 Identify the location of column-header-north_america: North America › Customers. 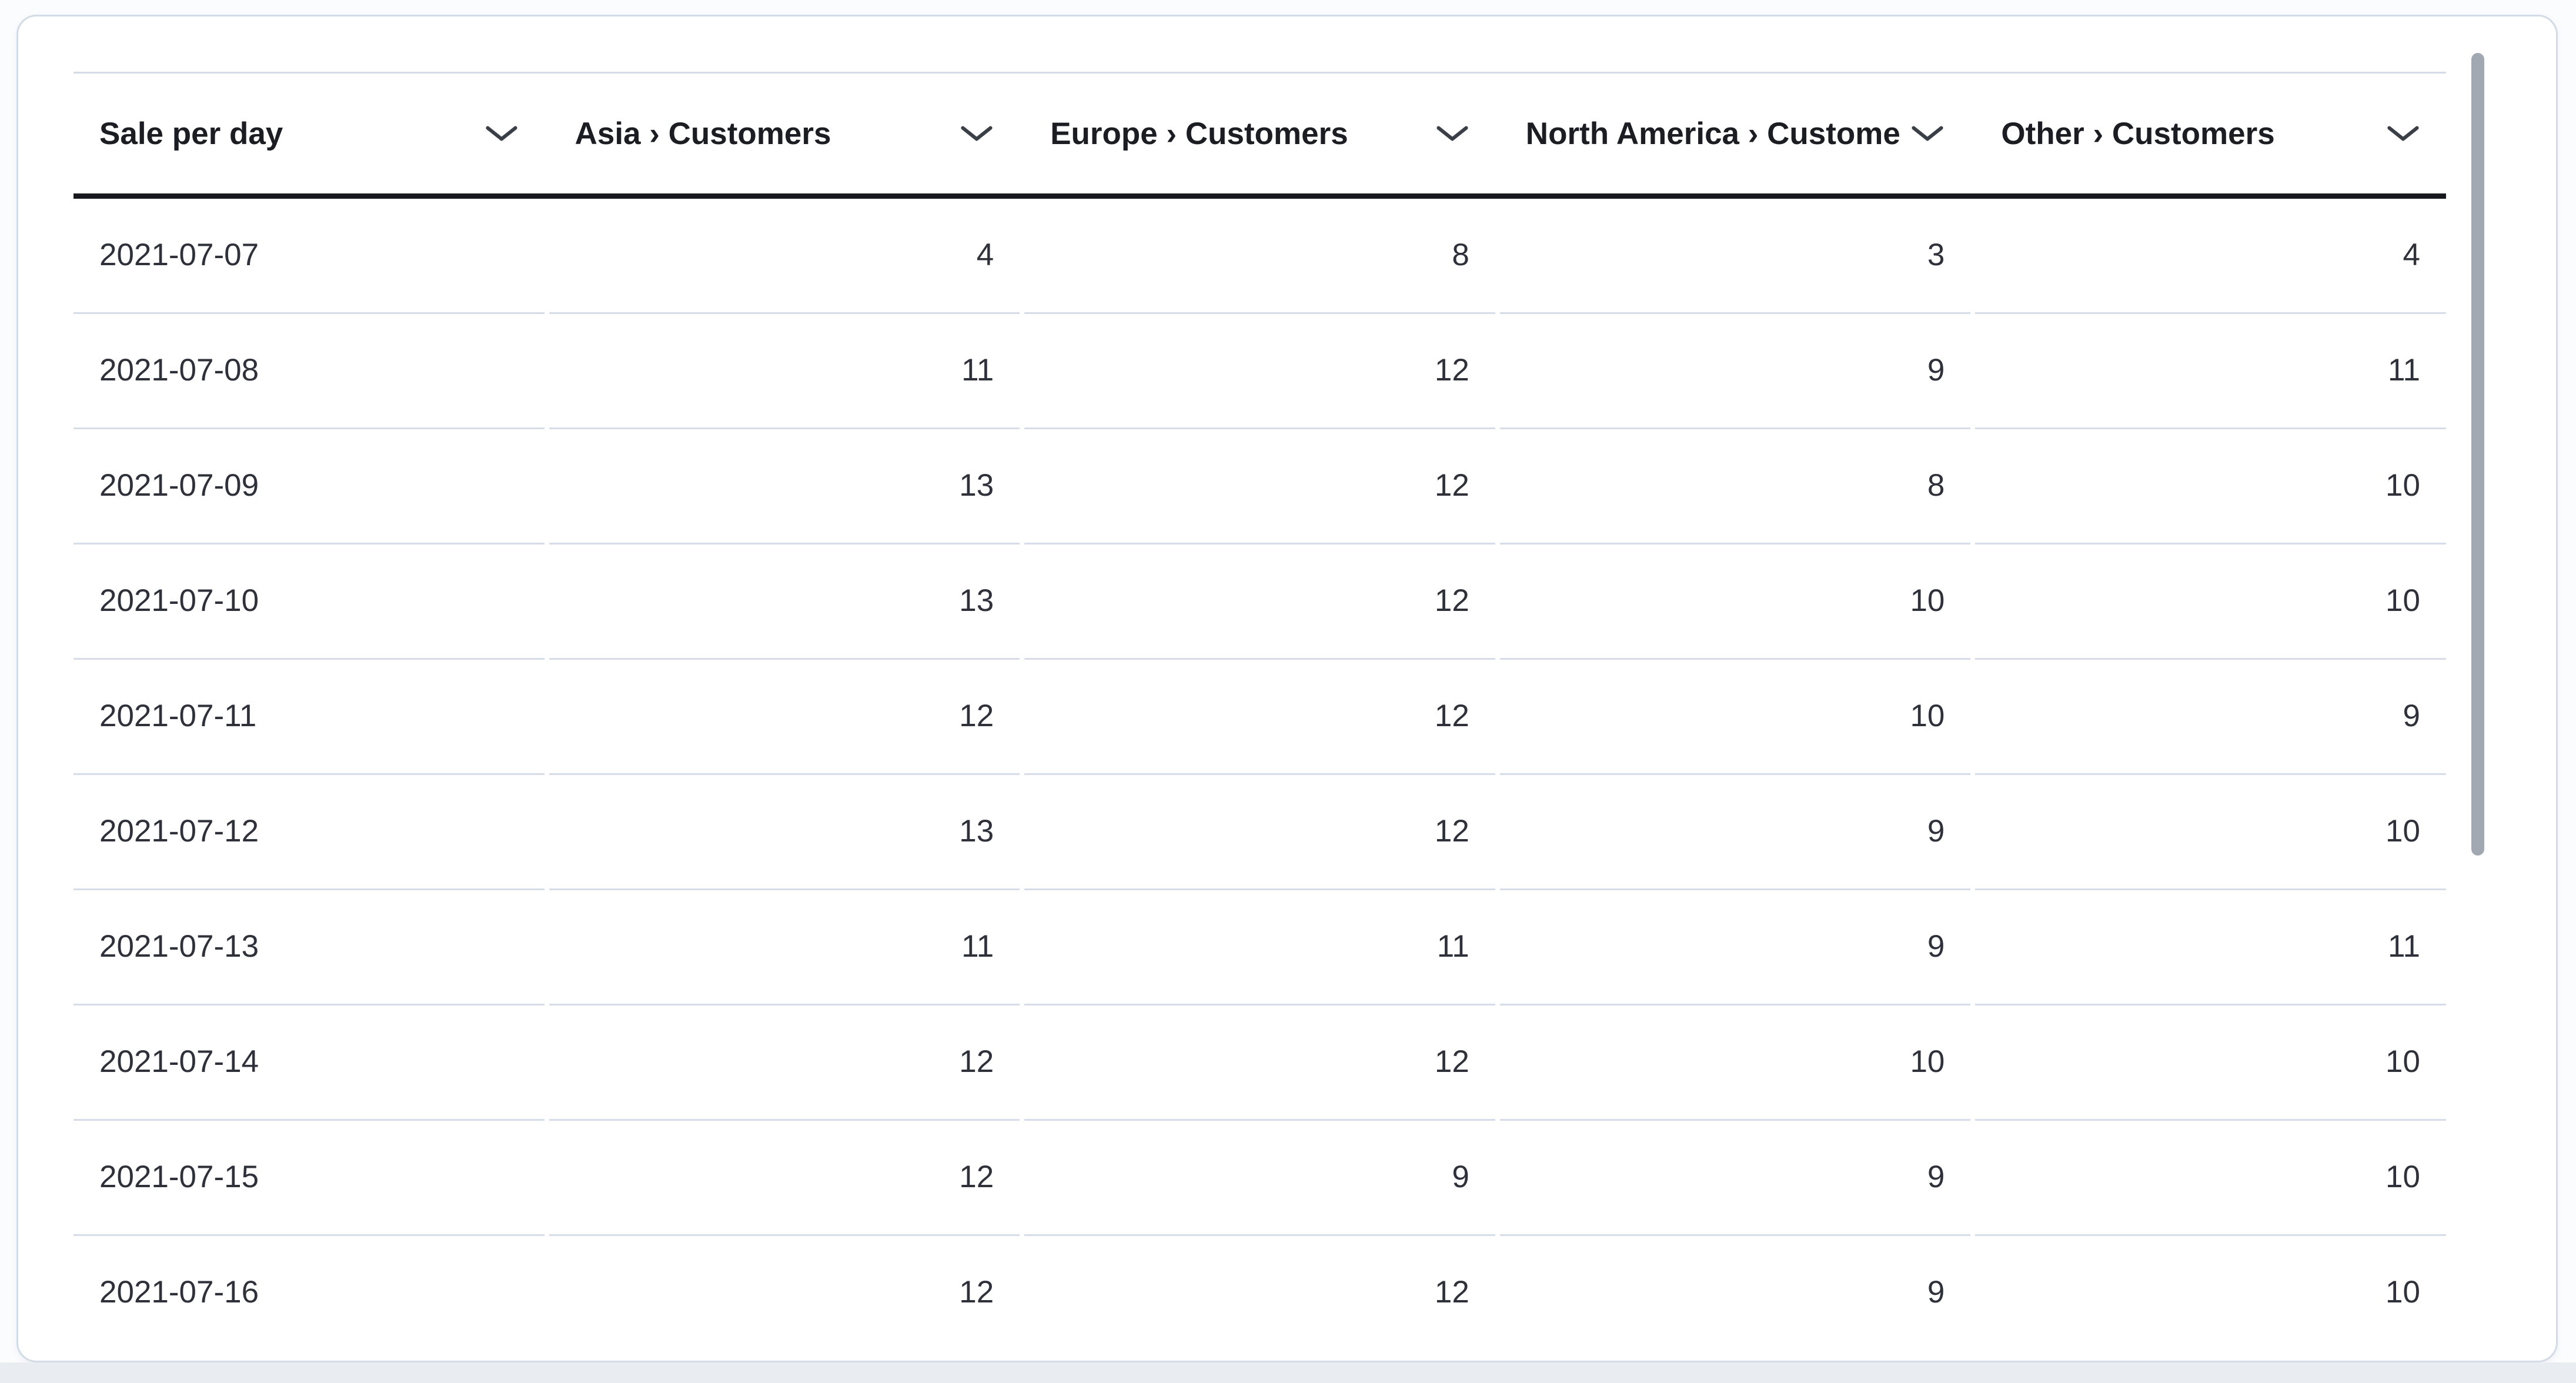
(1735, 133).